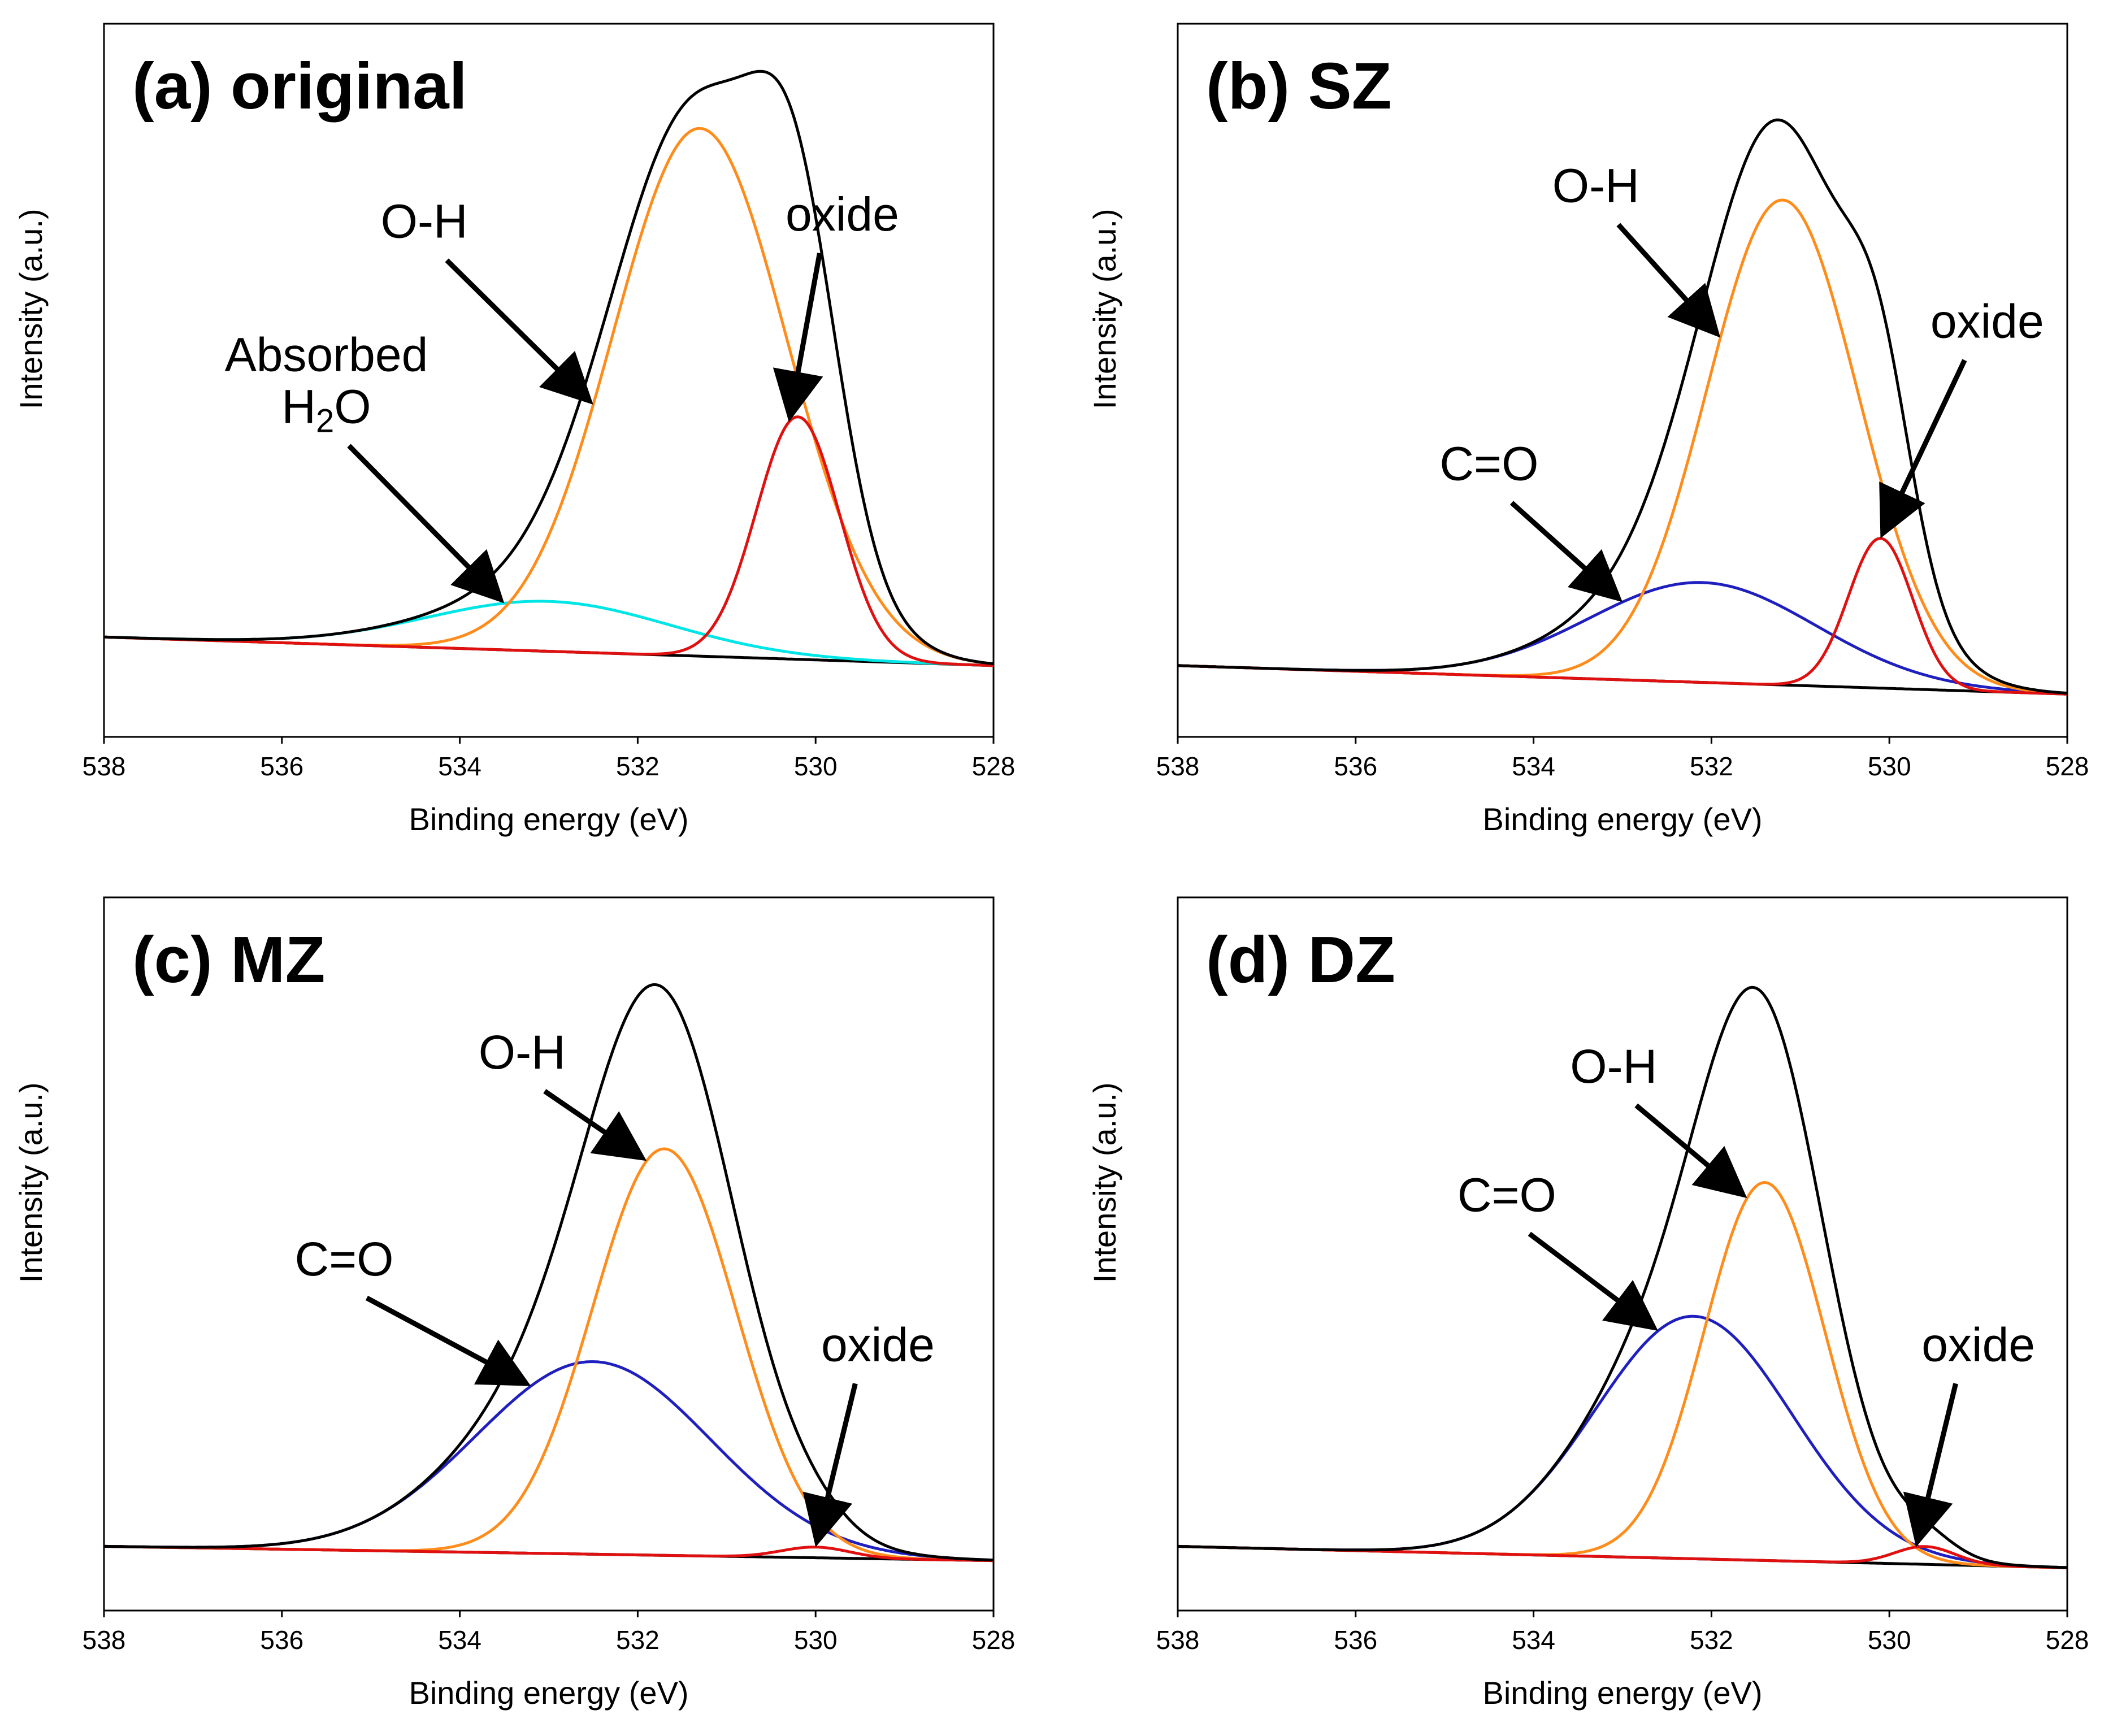 Image resolution: width=2104 pixels, height=1736 pixels. What do you see at coordinates (326, 410) in the screenshot?
I see `annotation-label-h2o: H2O` at bounding box center [326, 410].